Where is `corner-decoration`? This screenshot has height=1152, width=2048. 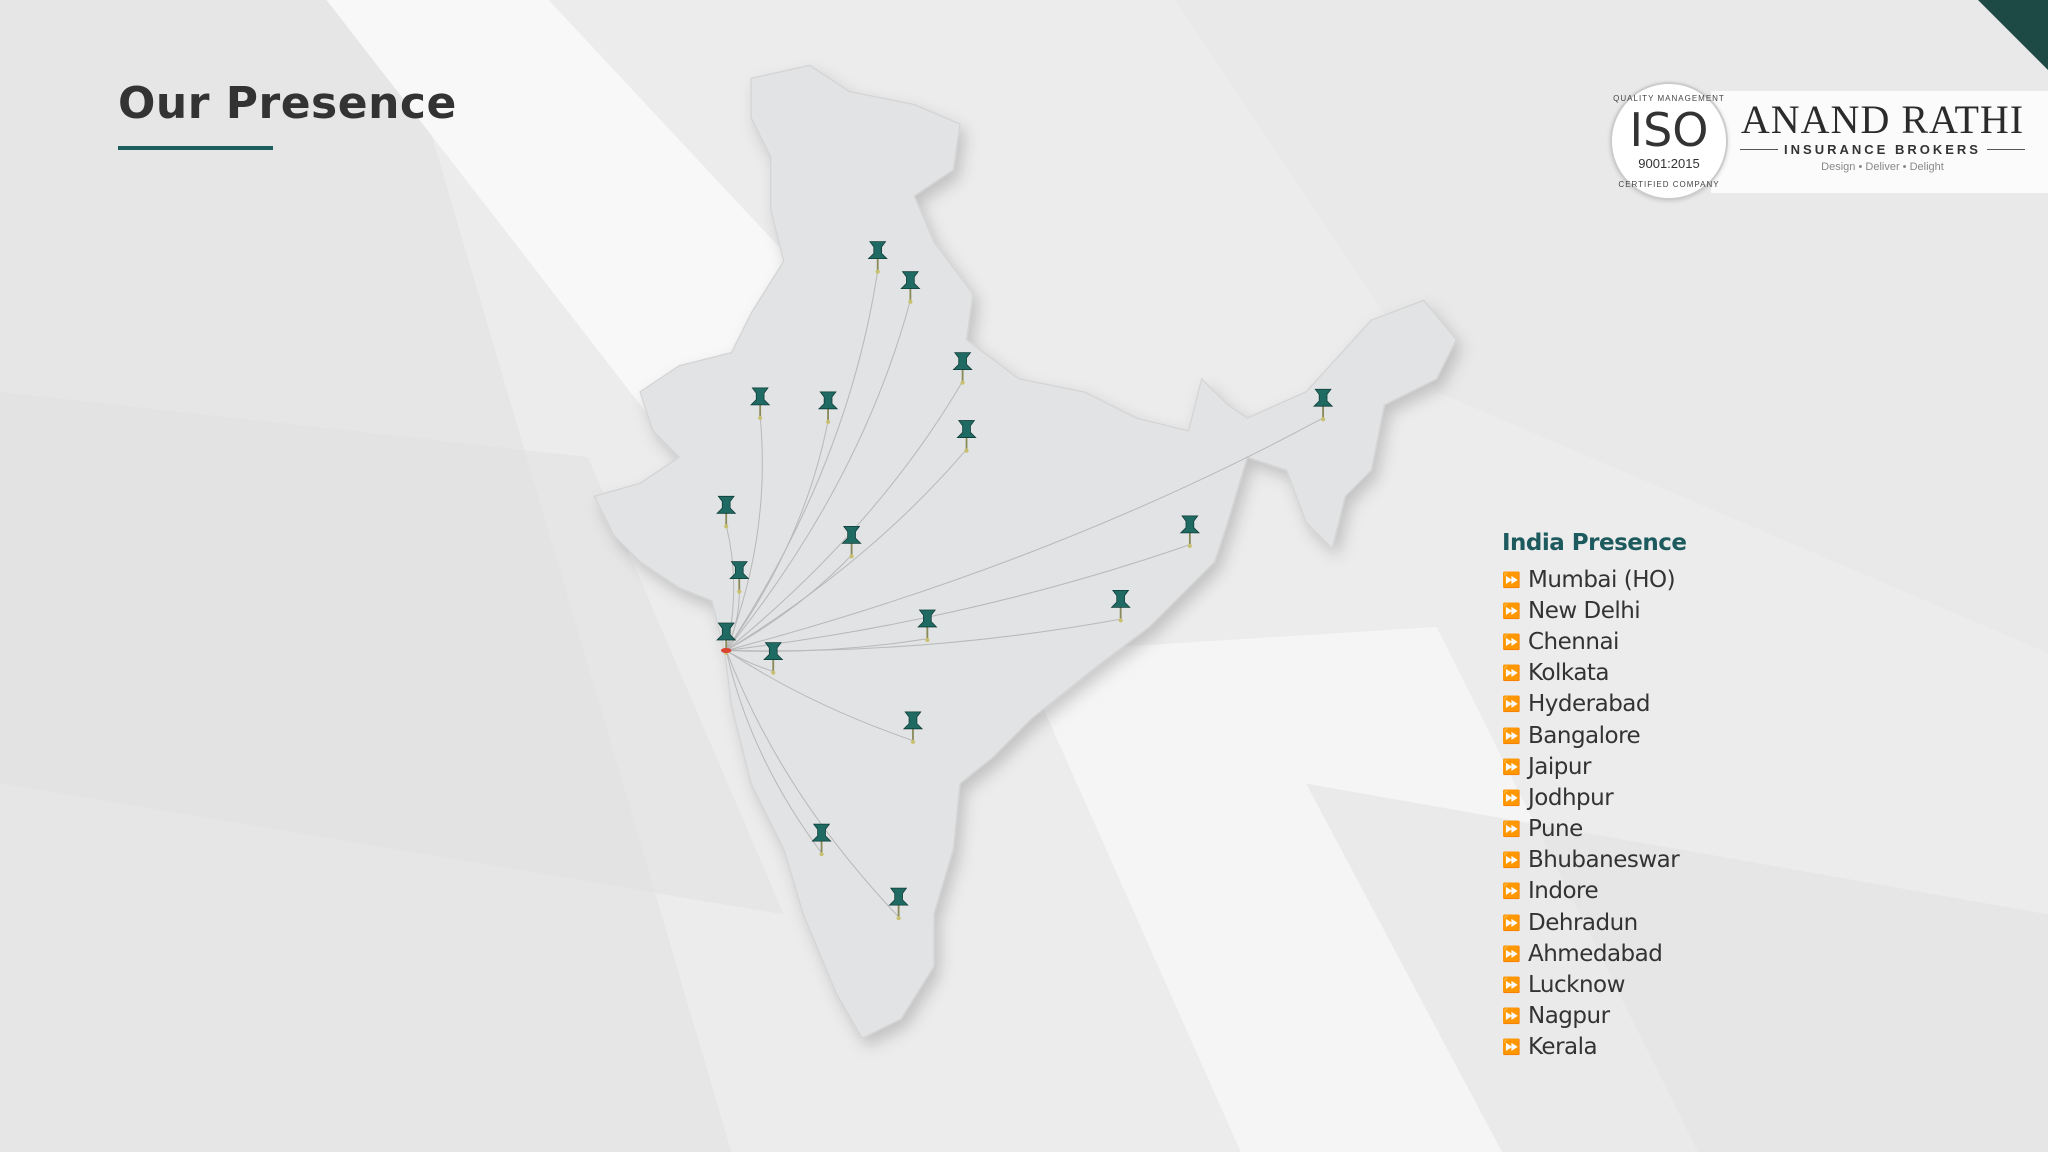
corner-decoration is located at coordinates (2013, 35).